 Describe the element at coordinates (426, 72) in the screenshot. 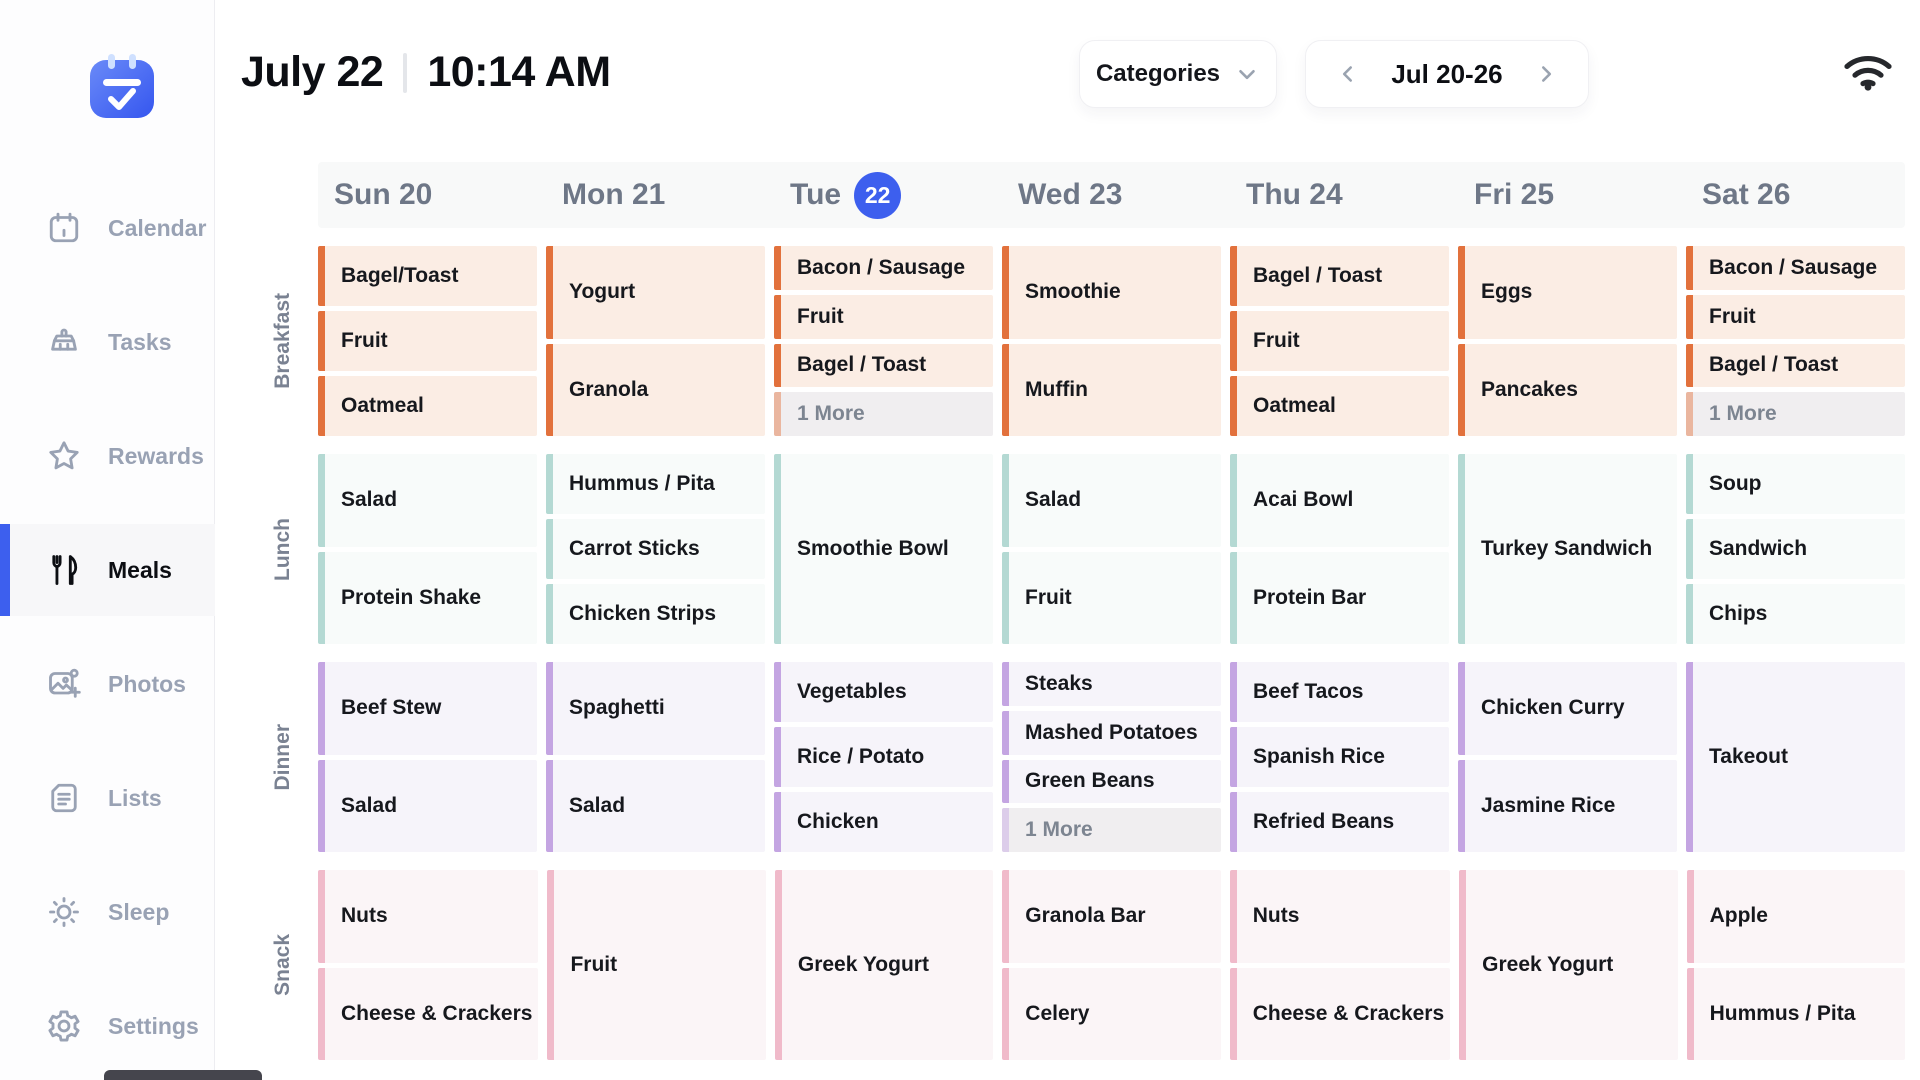

I see `page-title: July 22 10:14 AM` at that location.